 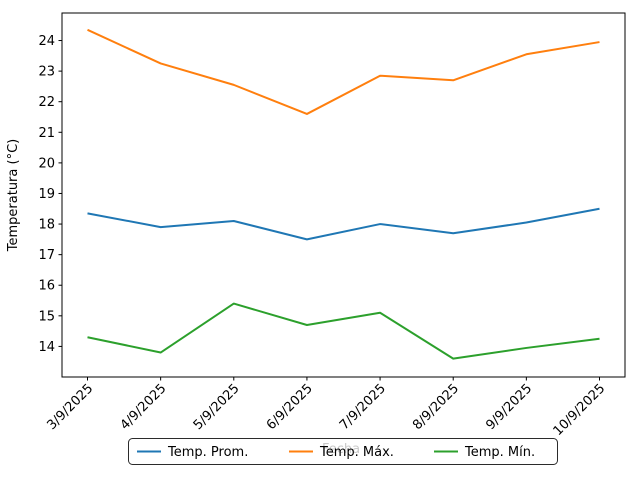 What do you see at coordinates (46, 347) in the screenshot?
I see `y-tick-label: 14` at bounding box center [46, 347].